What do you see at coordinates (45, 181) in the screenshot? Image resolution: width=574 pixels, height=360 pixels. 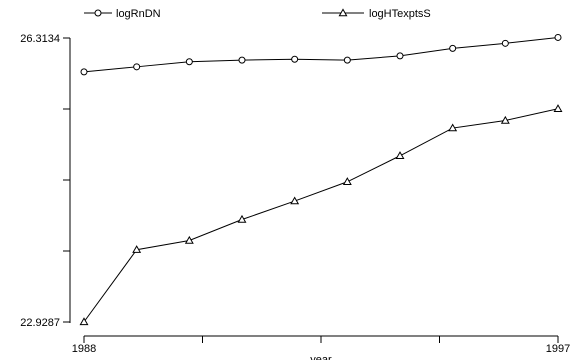 I see `y-ticks: 22.9287 26.3134` at bounding box center [45, 181].